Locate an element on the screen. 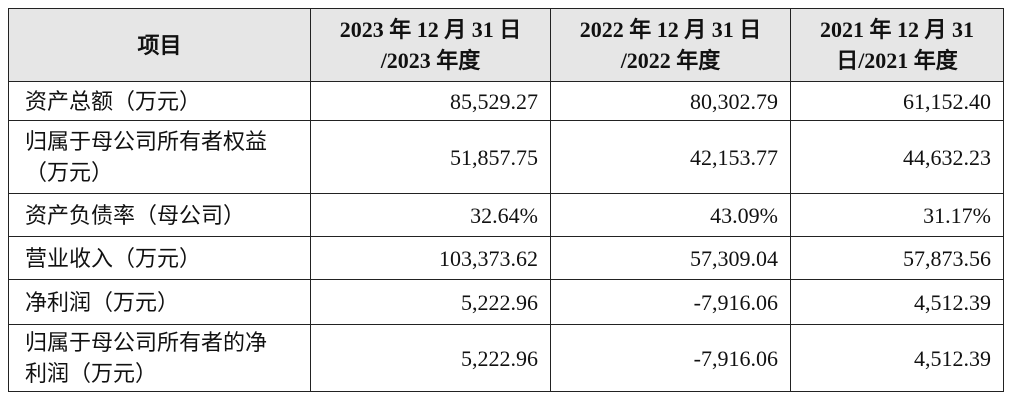 This screenshot has width=1009, height=400. cell-text: 2022 年 12 月 31 日 is located at coordinates (670, 29).